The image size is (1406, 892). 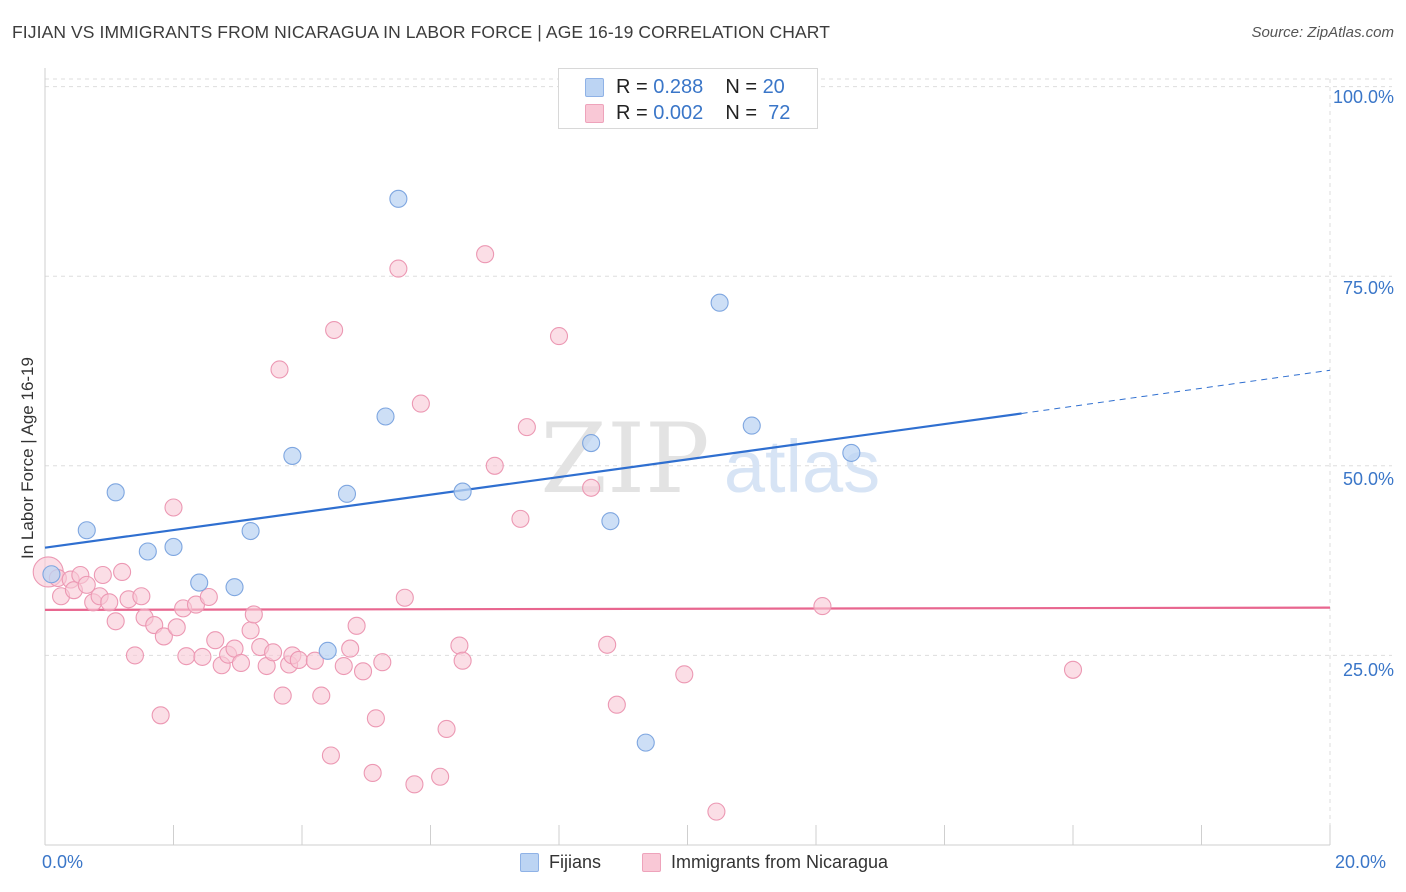 I want to click on r-value: 0.288, so click(x=678, y=86).